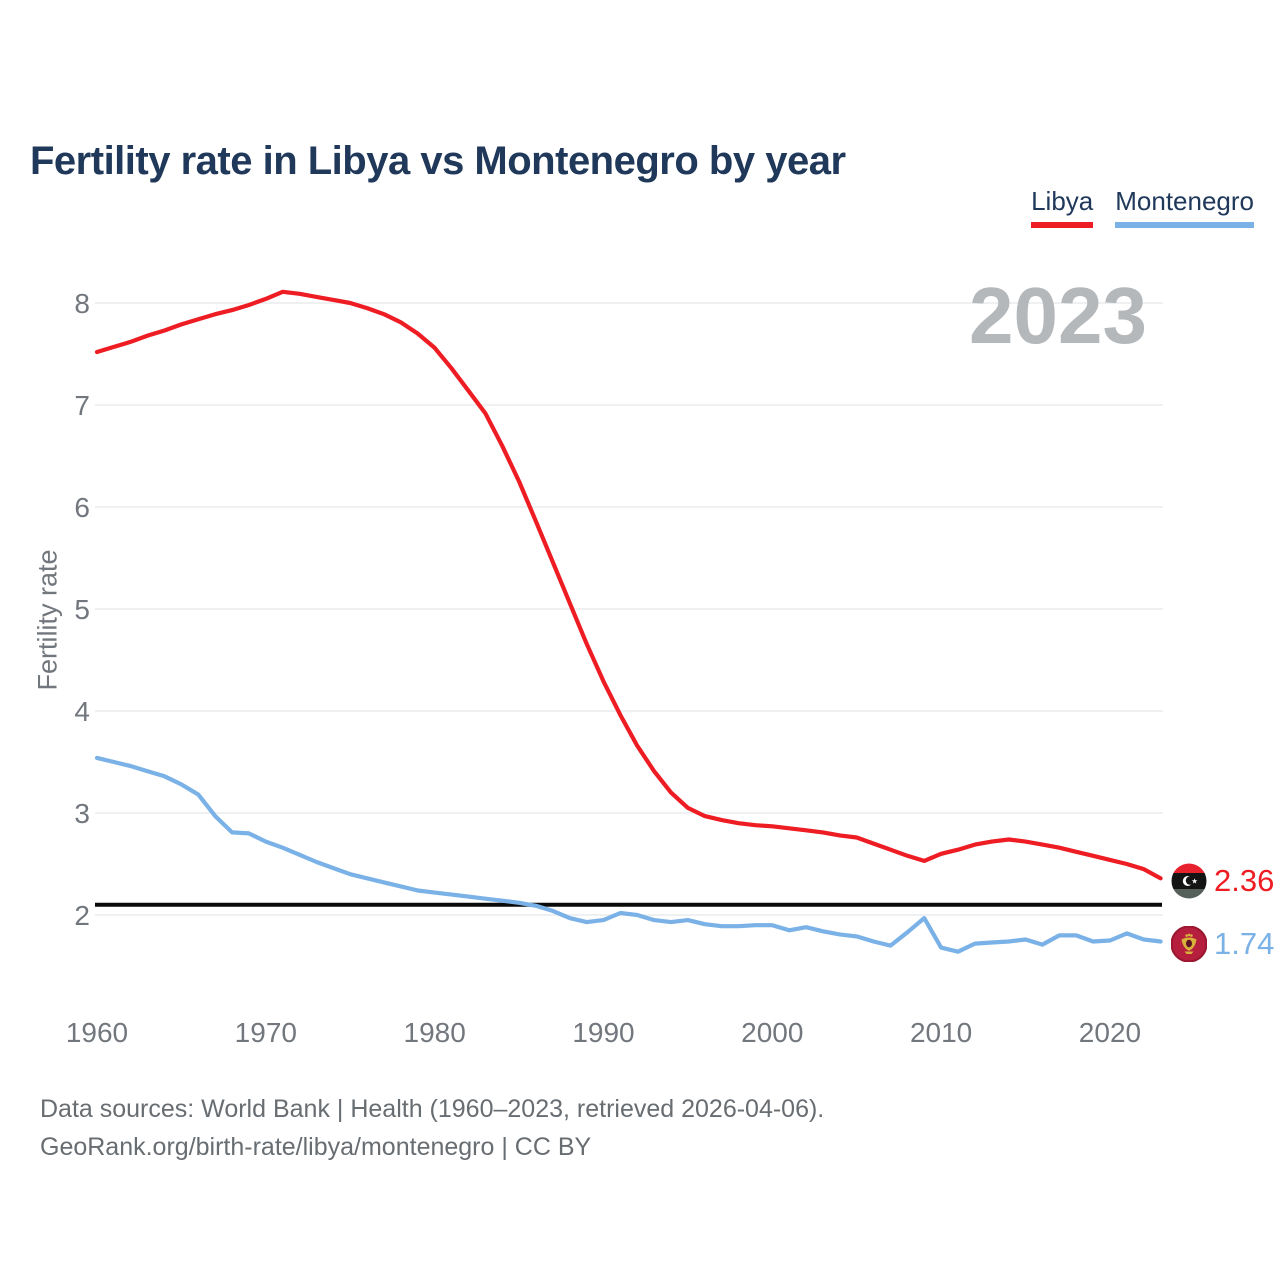 This screenshot has height=1280, width=1280. Describe the element at coordinates (82, 507) in the screenshot. I see `y-tick-label: 6` at that location.